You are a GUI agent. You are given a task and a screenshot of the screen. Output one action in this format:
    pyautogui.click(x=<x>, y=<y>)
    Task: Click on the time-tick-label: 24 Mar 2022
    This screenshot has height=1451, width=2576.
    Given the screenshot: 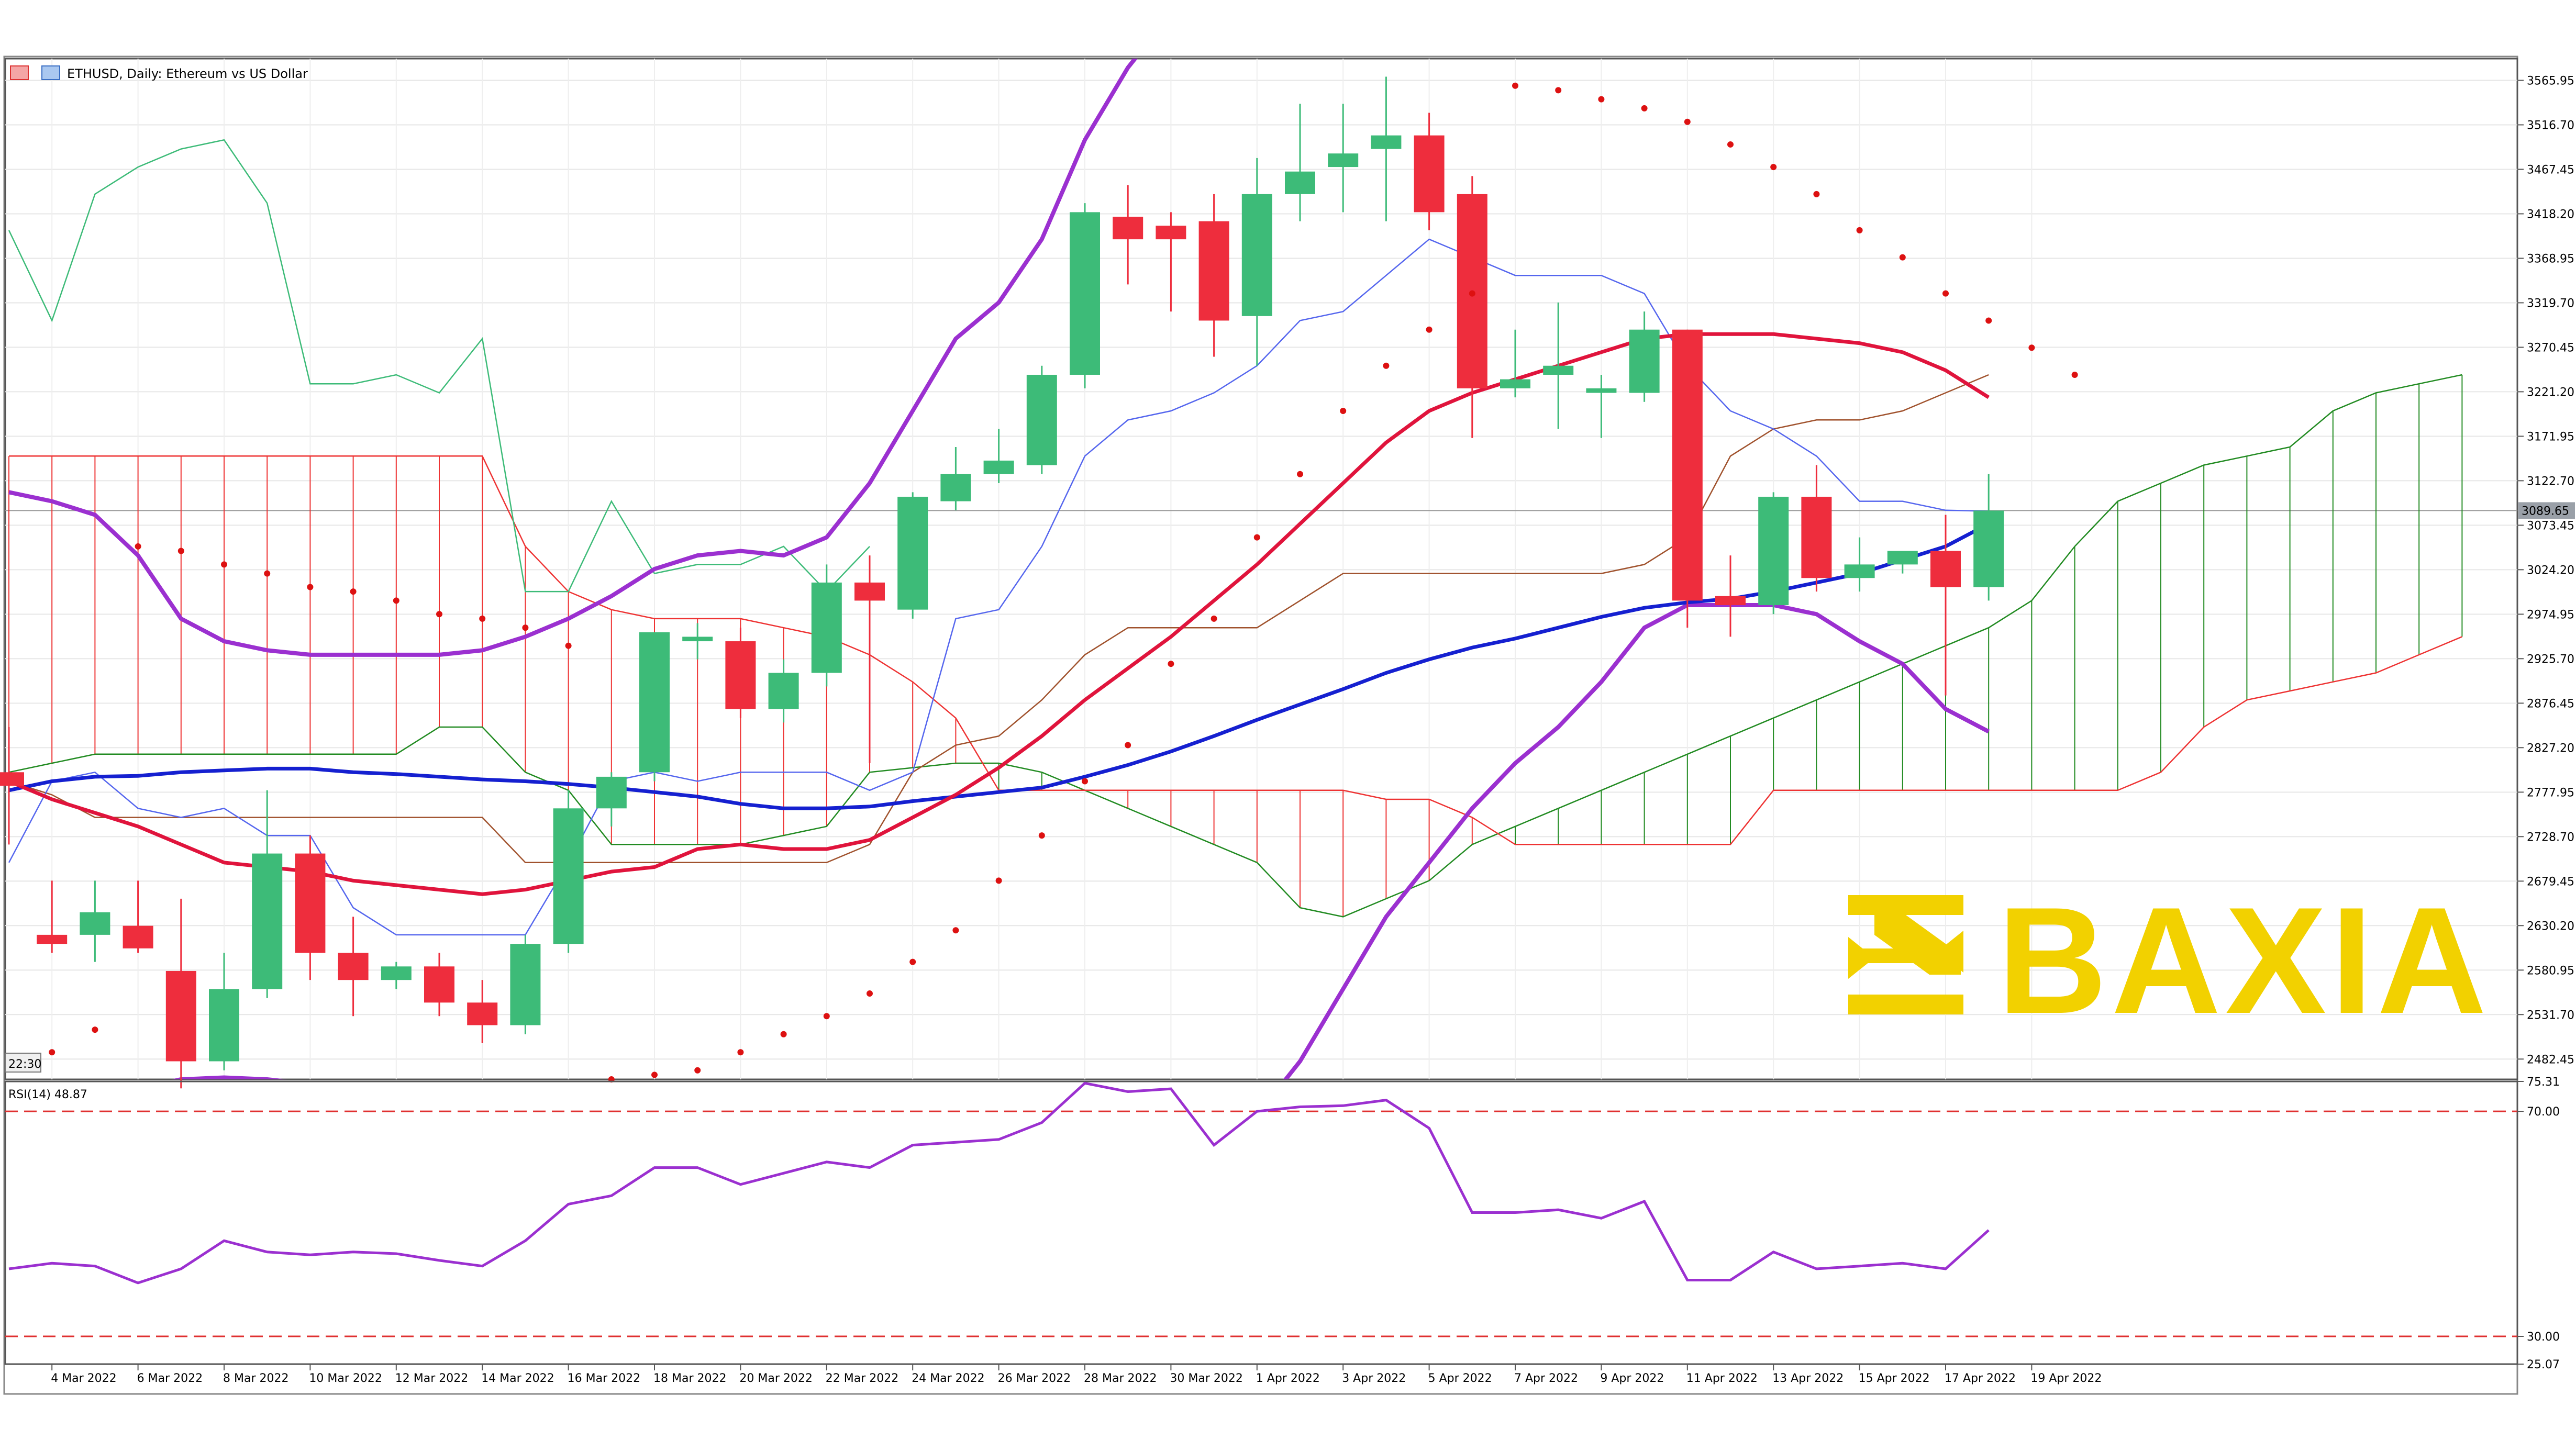 What is the action you would take?
    pyautogui.click(x=948, y=1379)
    